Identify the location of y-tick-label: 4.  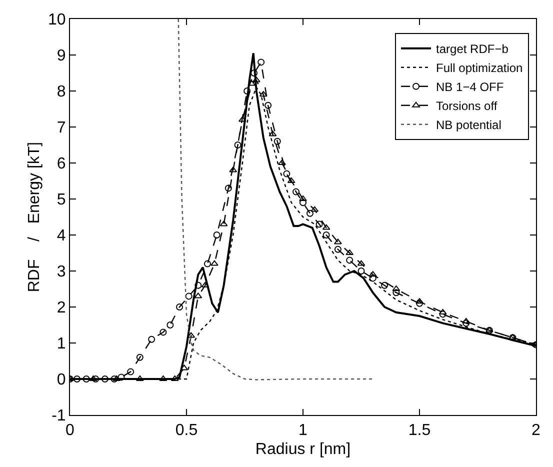
(61, 236).